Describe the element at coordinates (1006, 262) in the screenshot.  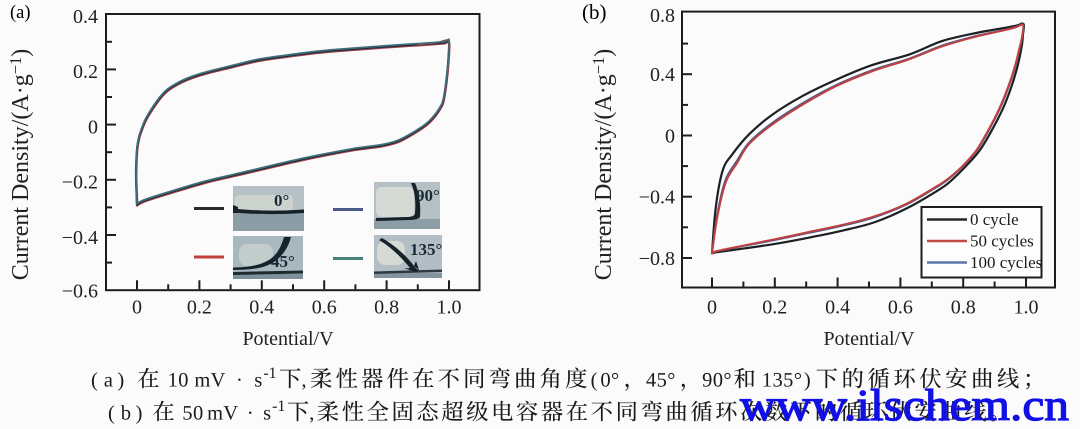
I see `svg-text: 100 cycles` at that location.